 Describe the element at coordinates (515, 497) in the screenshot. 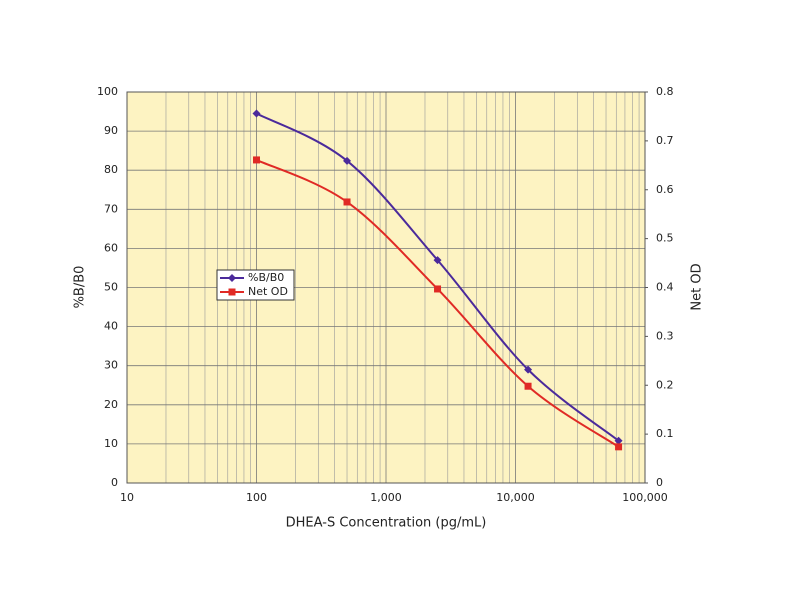

I see `x-tick-label: 10,000` at that location.